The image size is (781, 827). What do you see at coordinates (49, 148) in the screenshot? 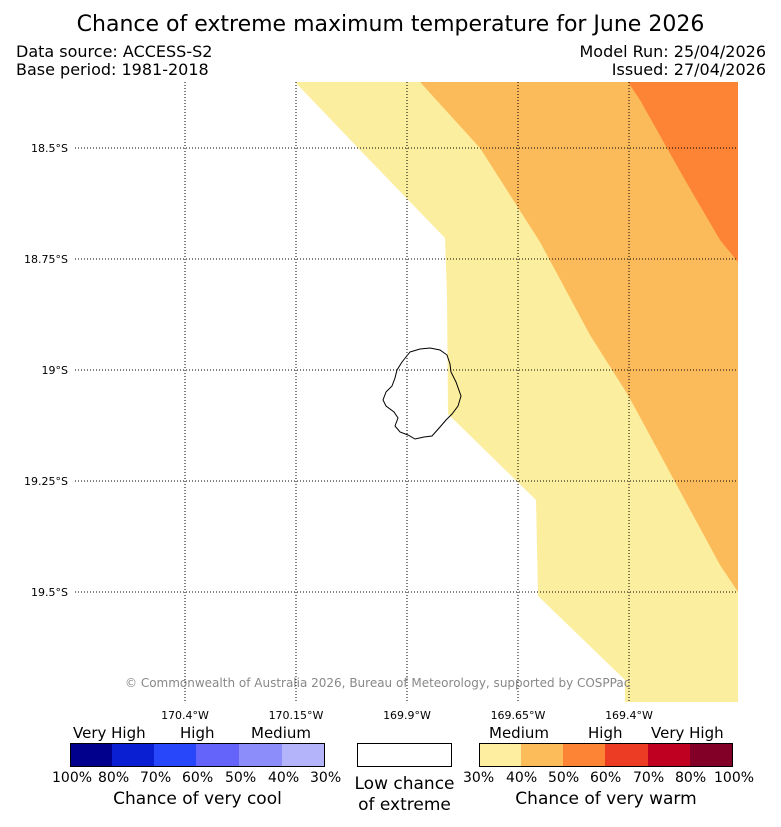
I see `lat-label: 18.5°S` at bounding box center [49, 148].